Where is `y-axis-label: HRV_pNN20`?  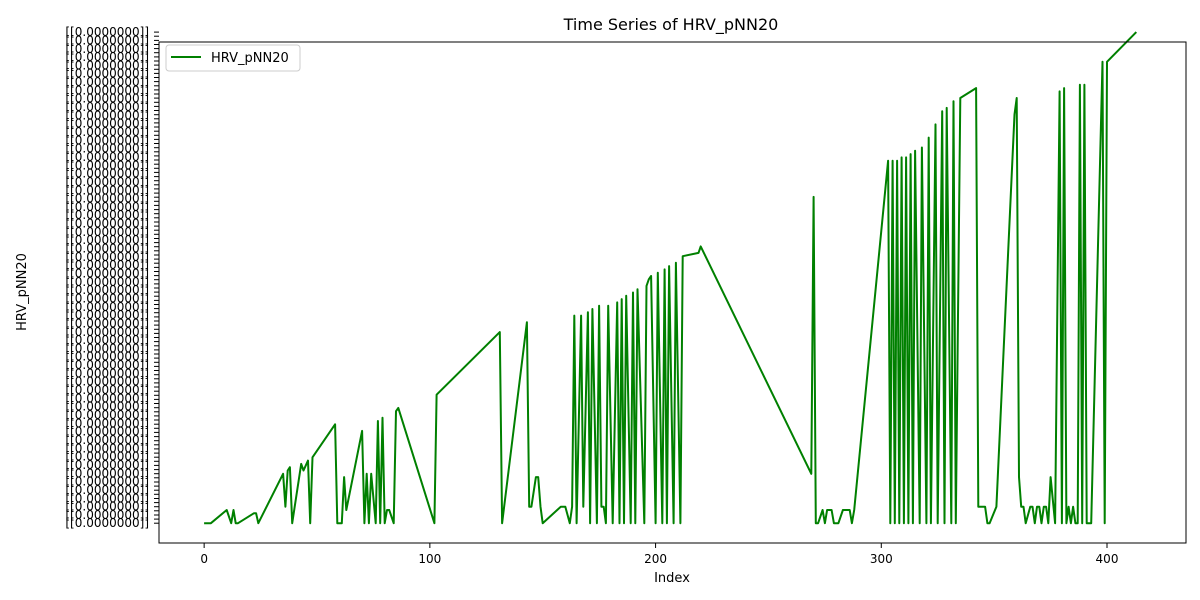 y-axis-label: HRV_pNN20 is located at coordinates (22, 292).